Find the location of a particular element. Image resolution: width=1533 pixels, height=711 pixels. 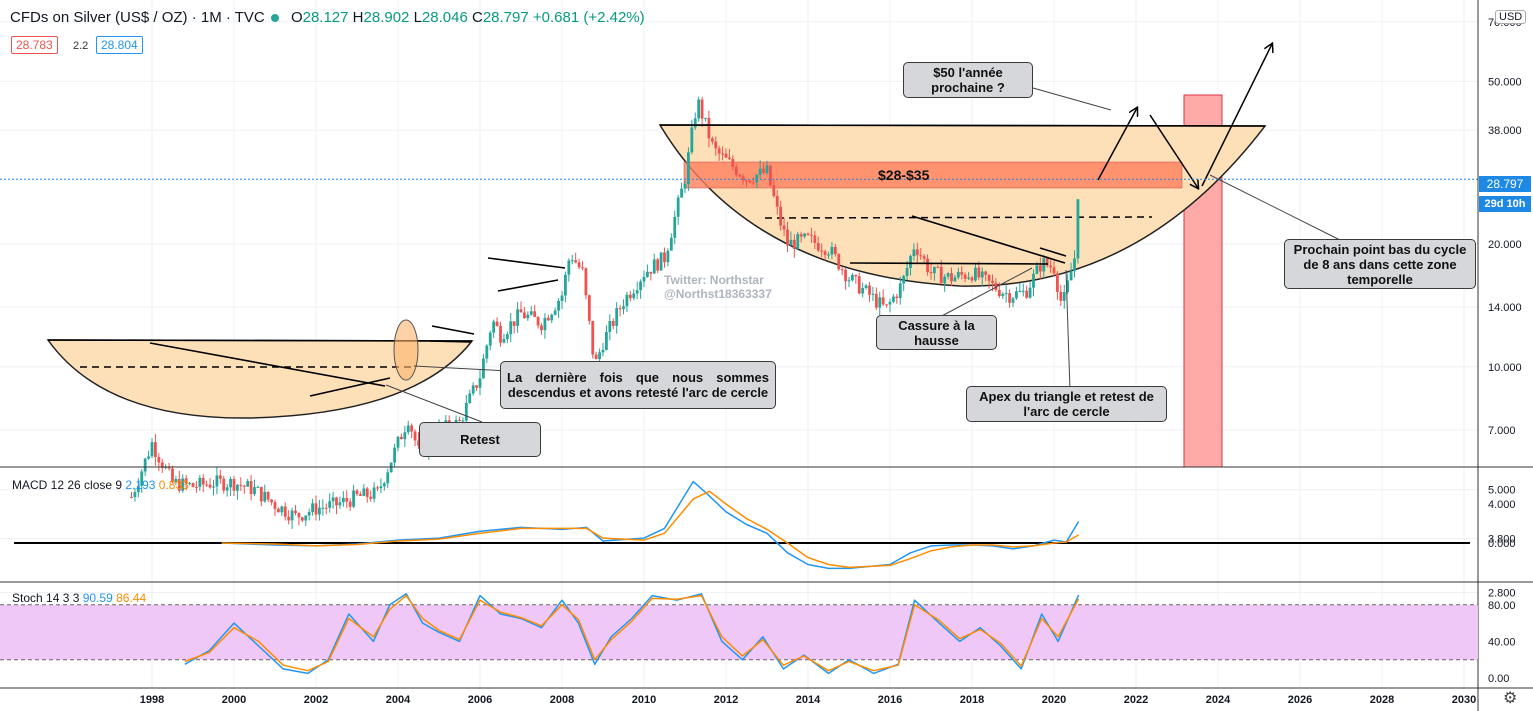

time-tick: 2008 is located at coordinates (562, 700).